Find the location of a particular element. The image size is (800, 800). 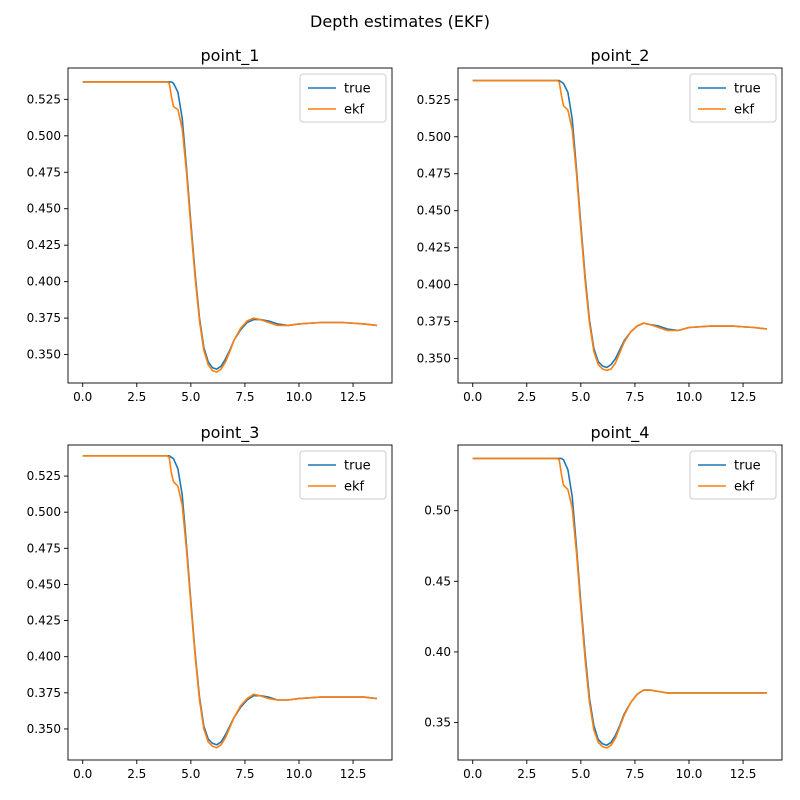

y-tick-label: 0.45 is located at coordinates (437, 581).